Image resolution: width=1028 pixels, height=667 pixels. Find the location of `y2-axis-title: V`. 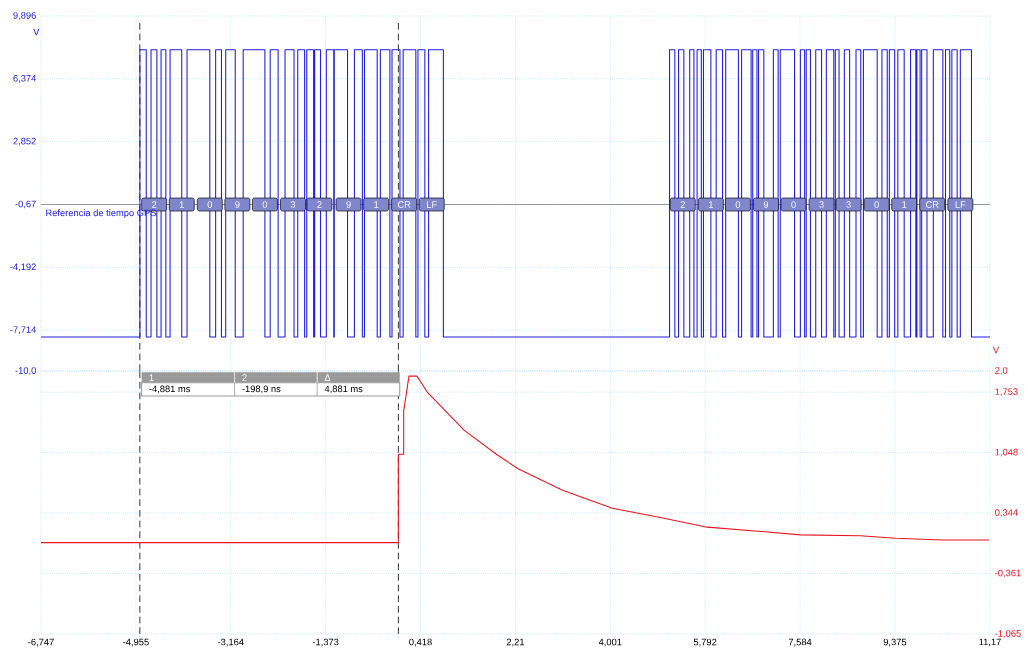

y2-axis-title: V is located at coordinates (996, 350).